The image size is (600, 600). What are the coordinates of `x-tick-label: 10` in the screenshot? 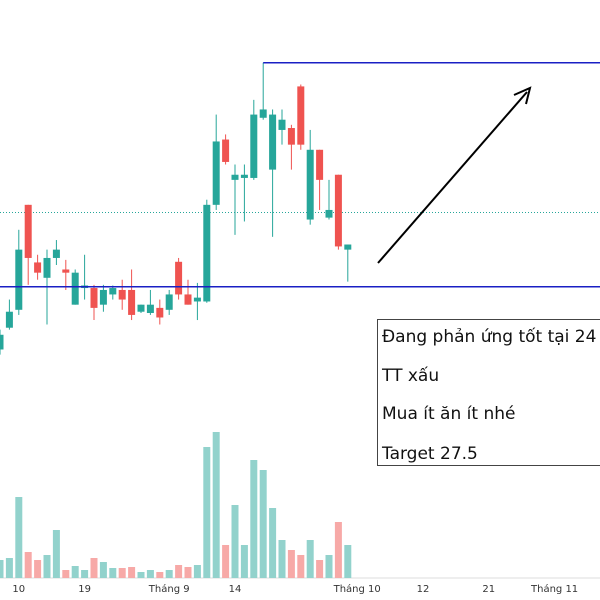 It's located at (18, 589).